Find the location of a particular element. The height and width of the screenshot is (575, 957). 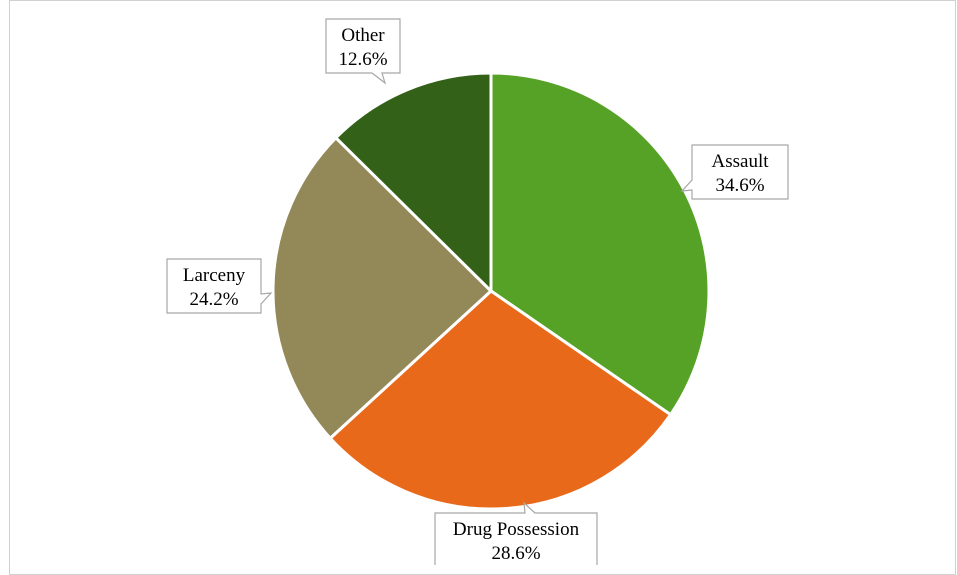

data-label-drug-possession: Drug Possession 28.6% is located at coordinates (516, 533).